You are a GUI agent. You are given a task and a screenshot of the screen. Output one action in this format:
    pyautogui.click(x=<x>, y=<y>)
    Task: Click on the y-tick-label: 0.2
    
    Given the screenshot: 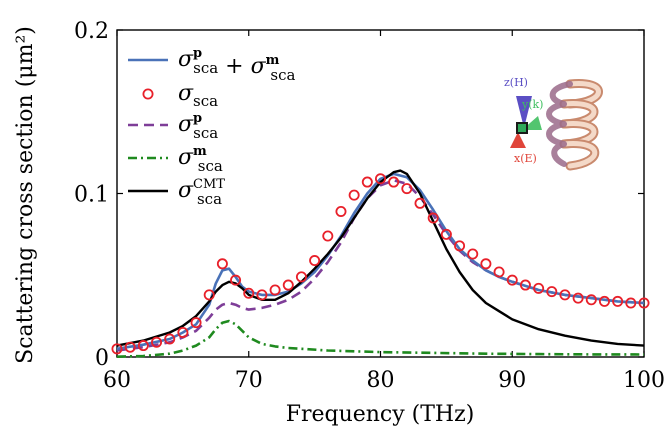 What is the action you would take?
    pyautogui.click(x=91, y=31)
    